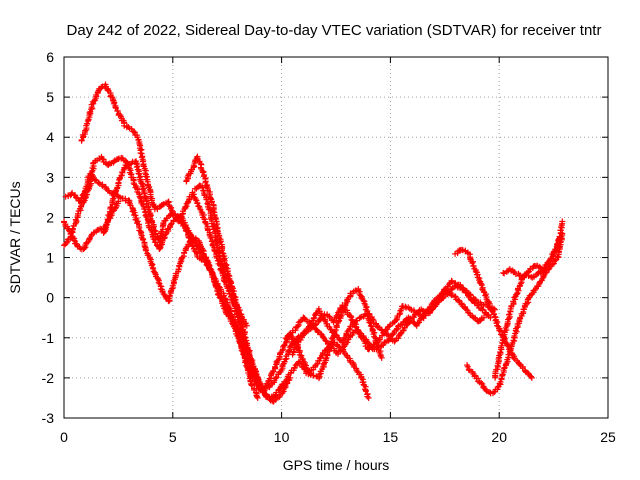 The image size is (640, 480). I want to click on x-tick-label: 15, so click(391, 437).